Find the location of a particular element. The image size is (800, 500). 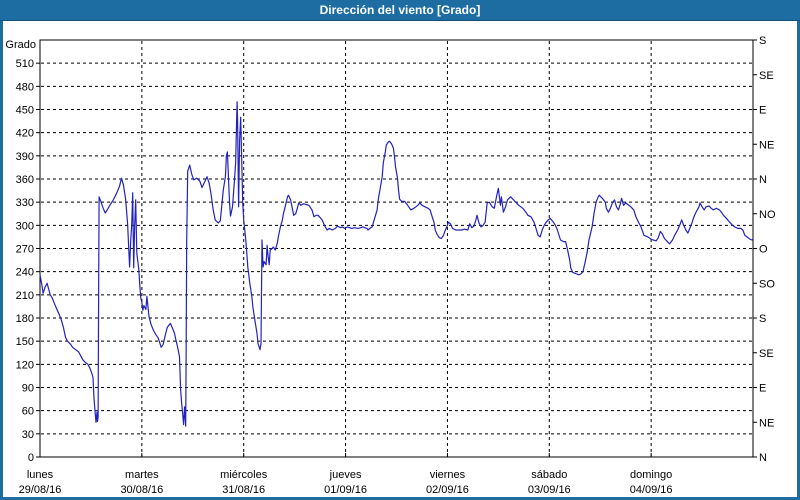

y-left-tick-label: 450 is located at coordinates (25, 111).